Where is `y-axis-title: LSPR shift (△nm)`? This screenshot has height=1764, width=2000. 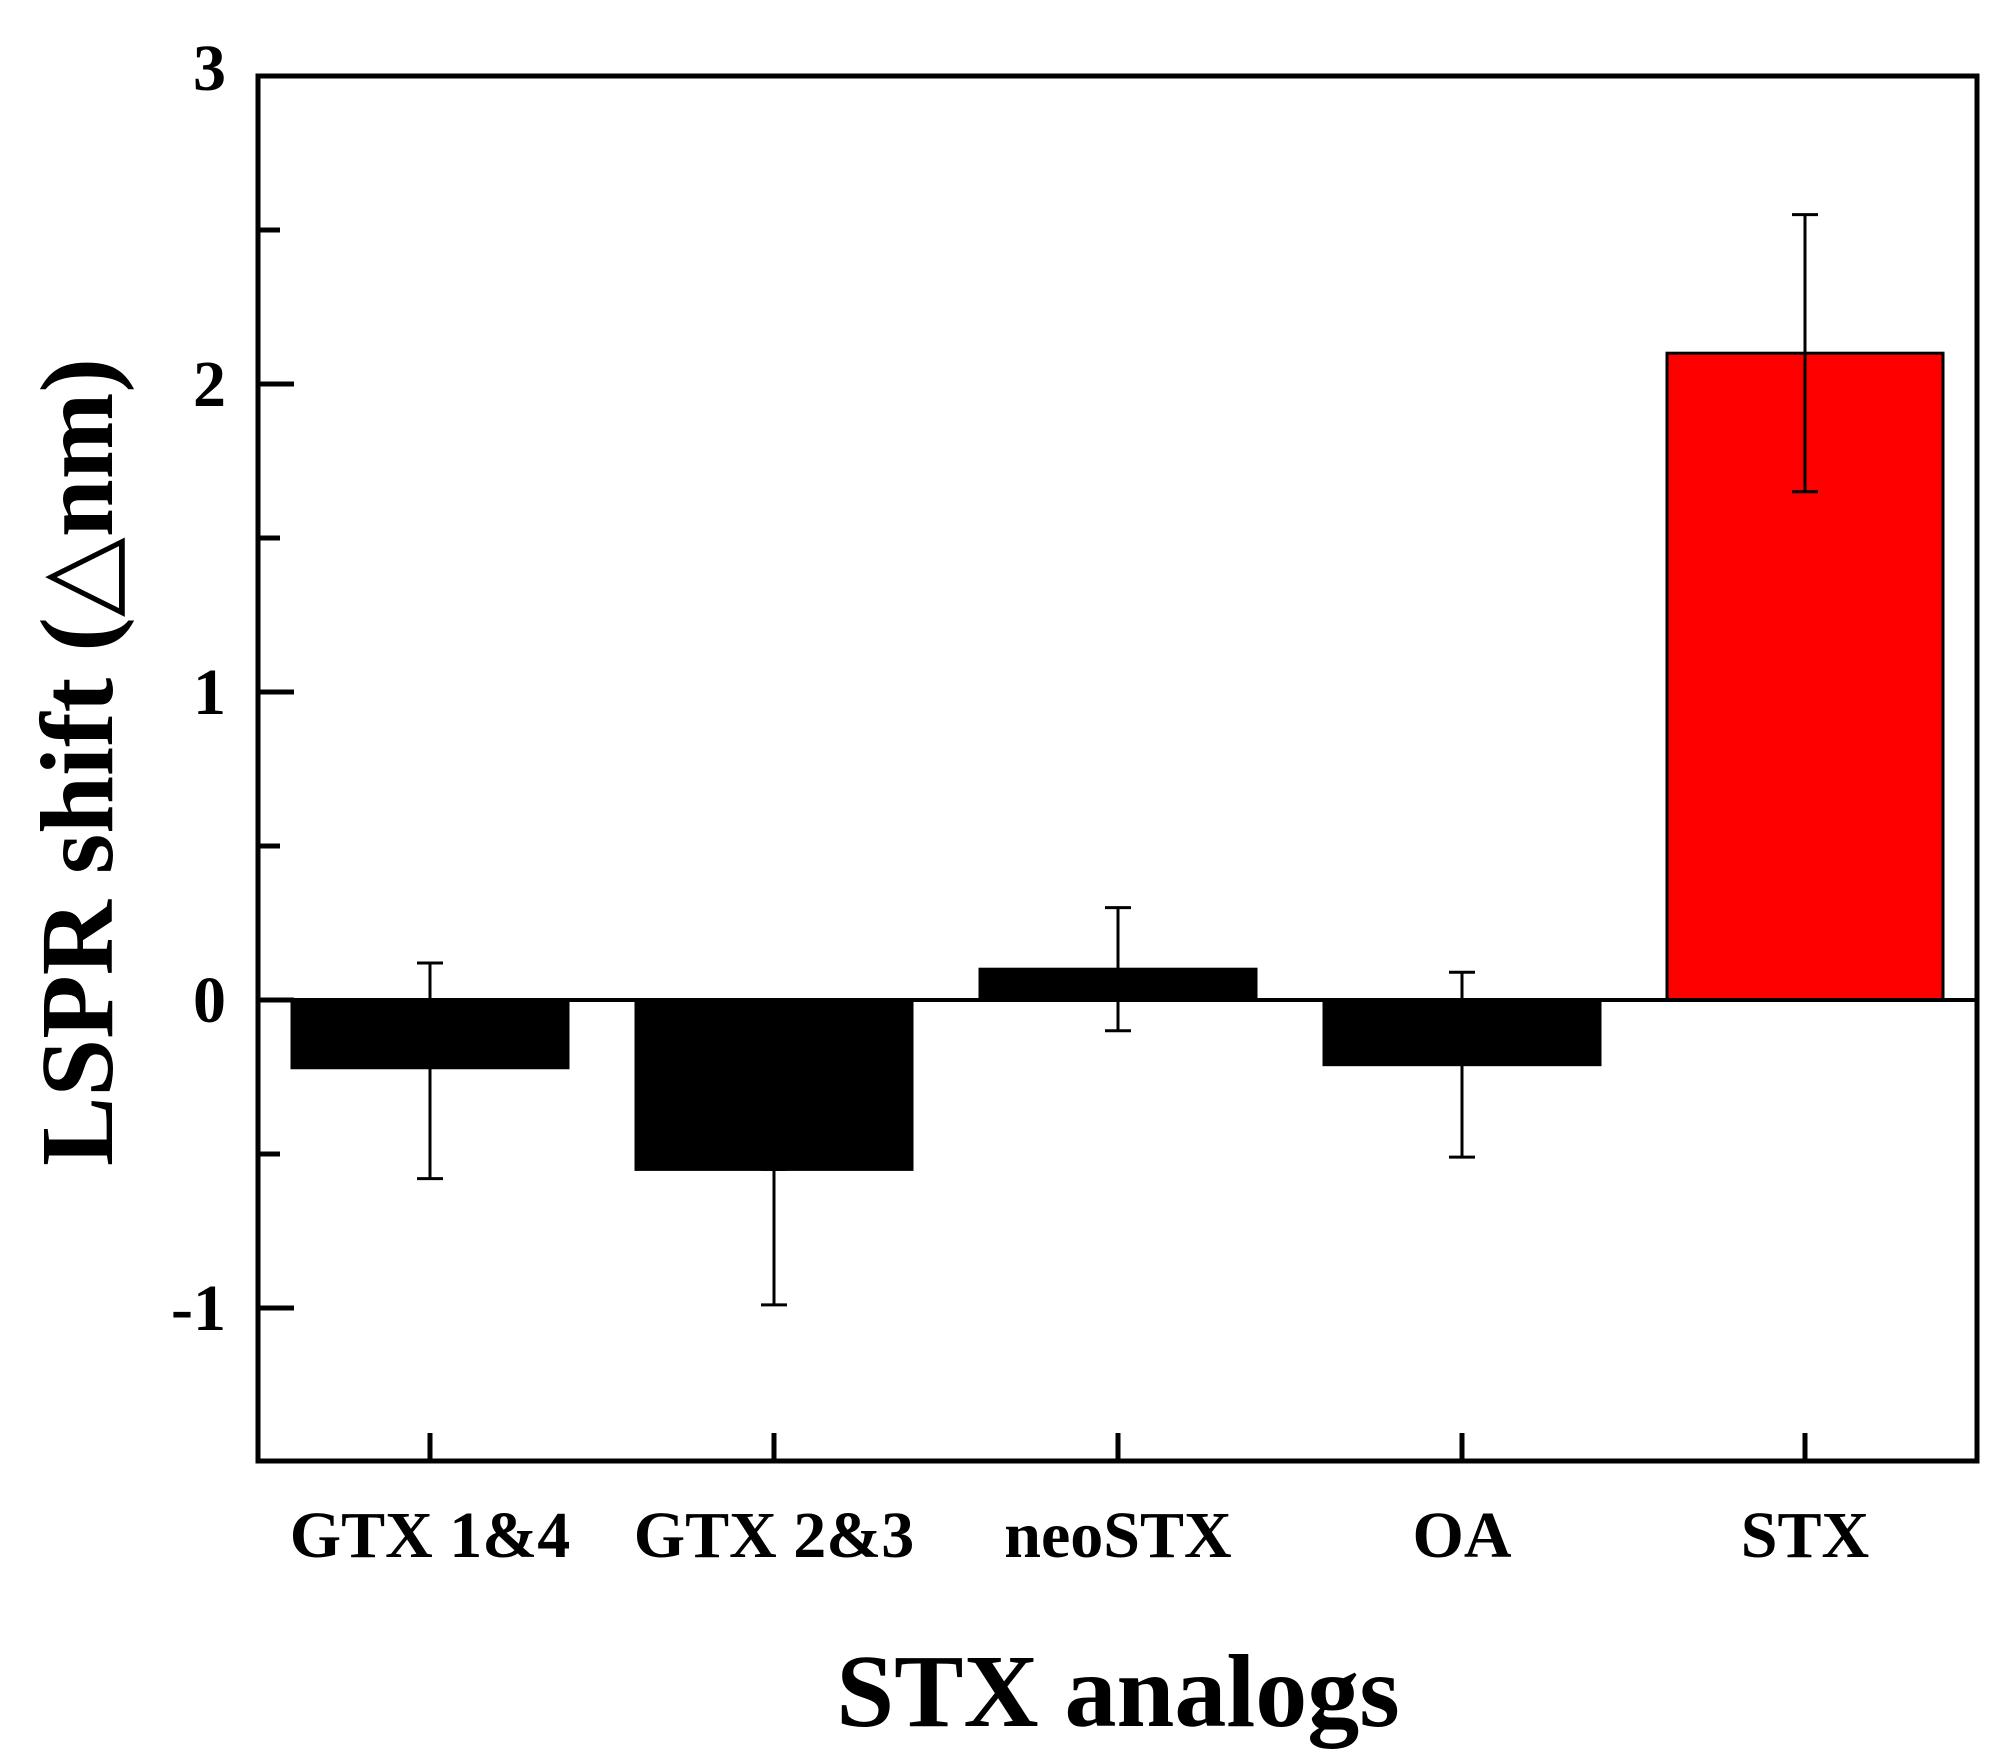
y-axis-title: LSPR shift (△nm) is located at coordinates (77, 762).